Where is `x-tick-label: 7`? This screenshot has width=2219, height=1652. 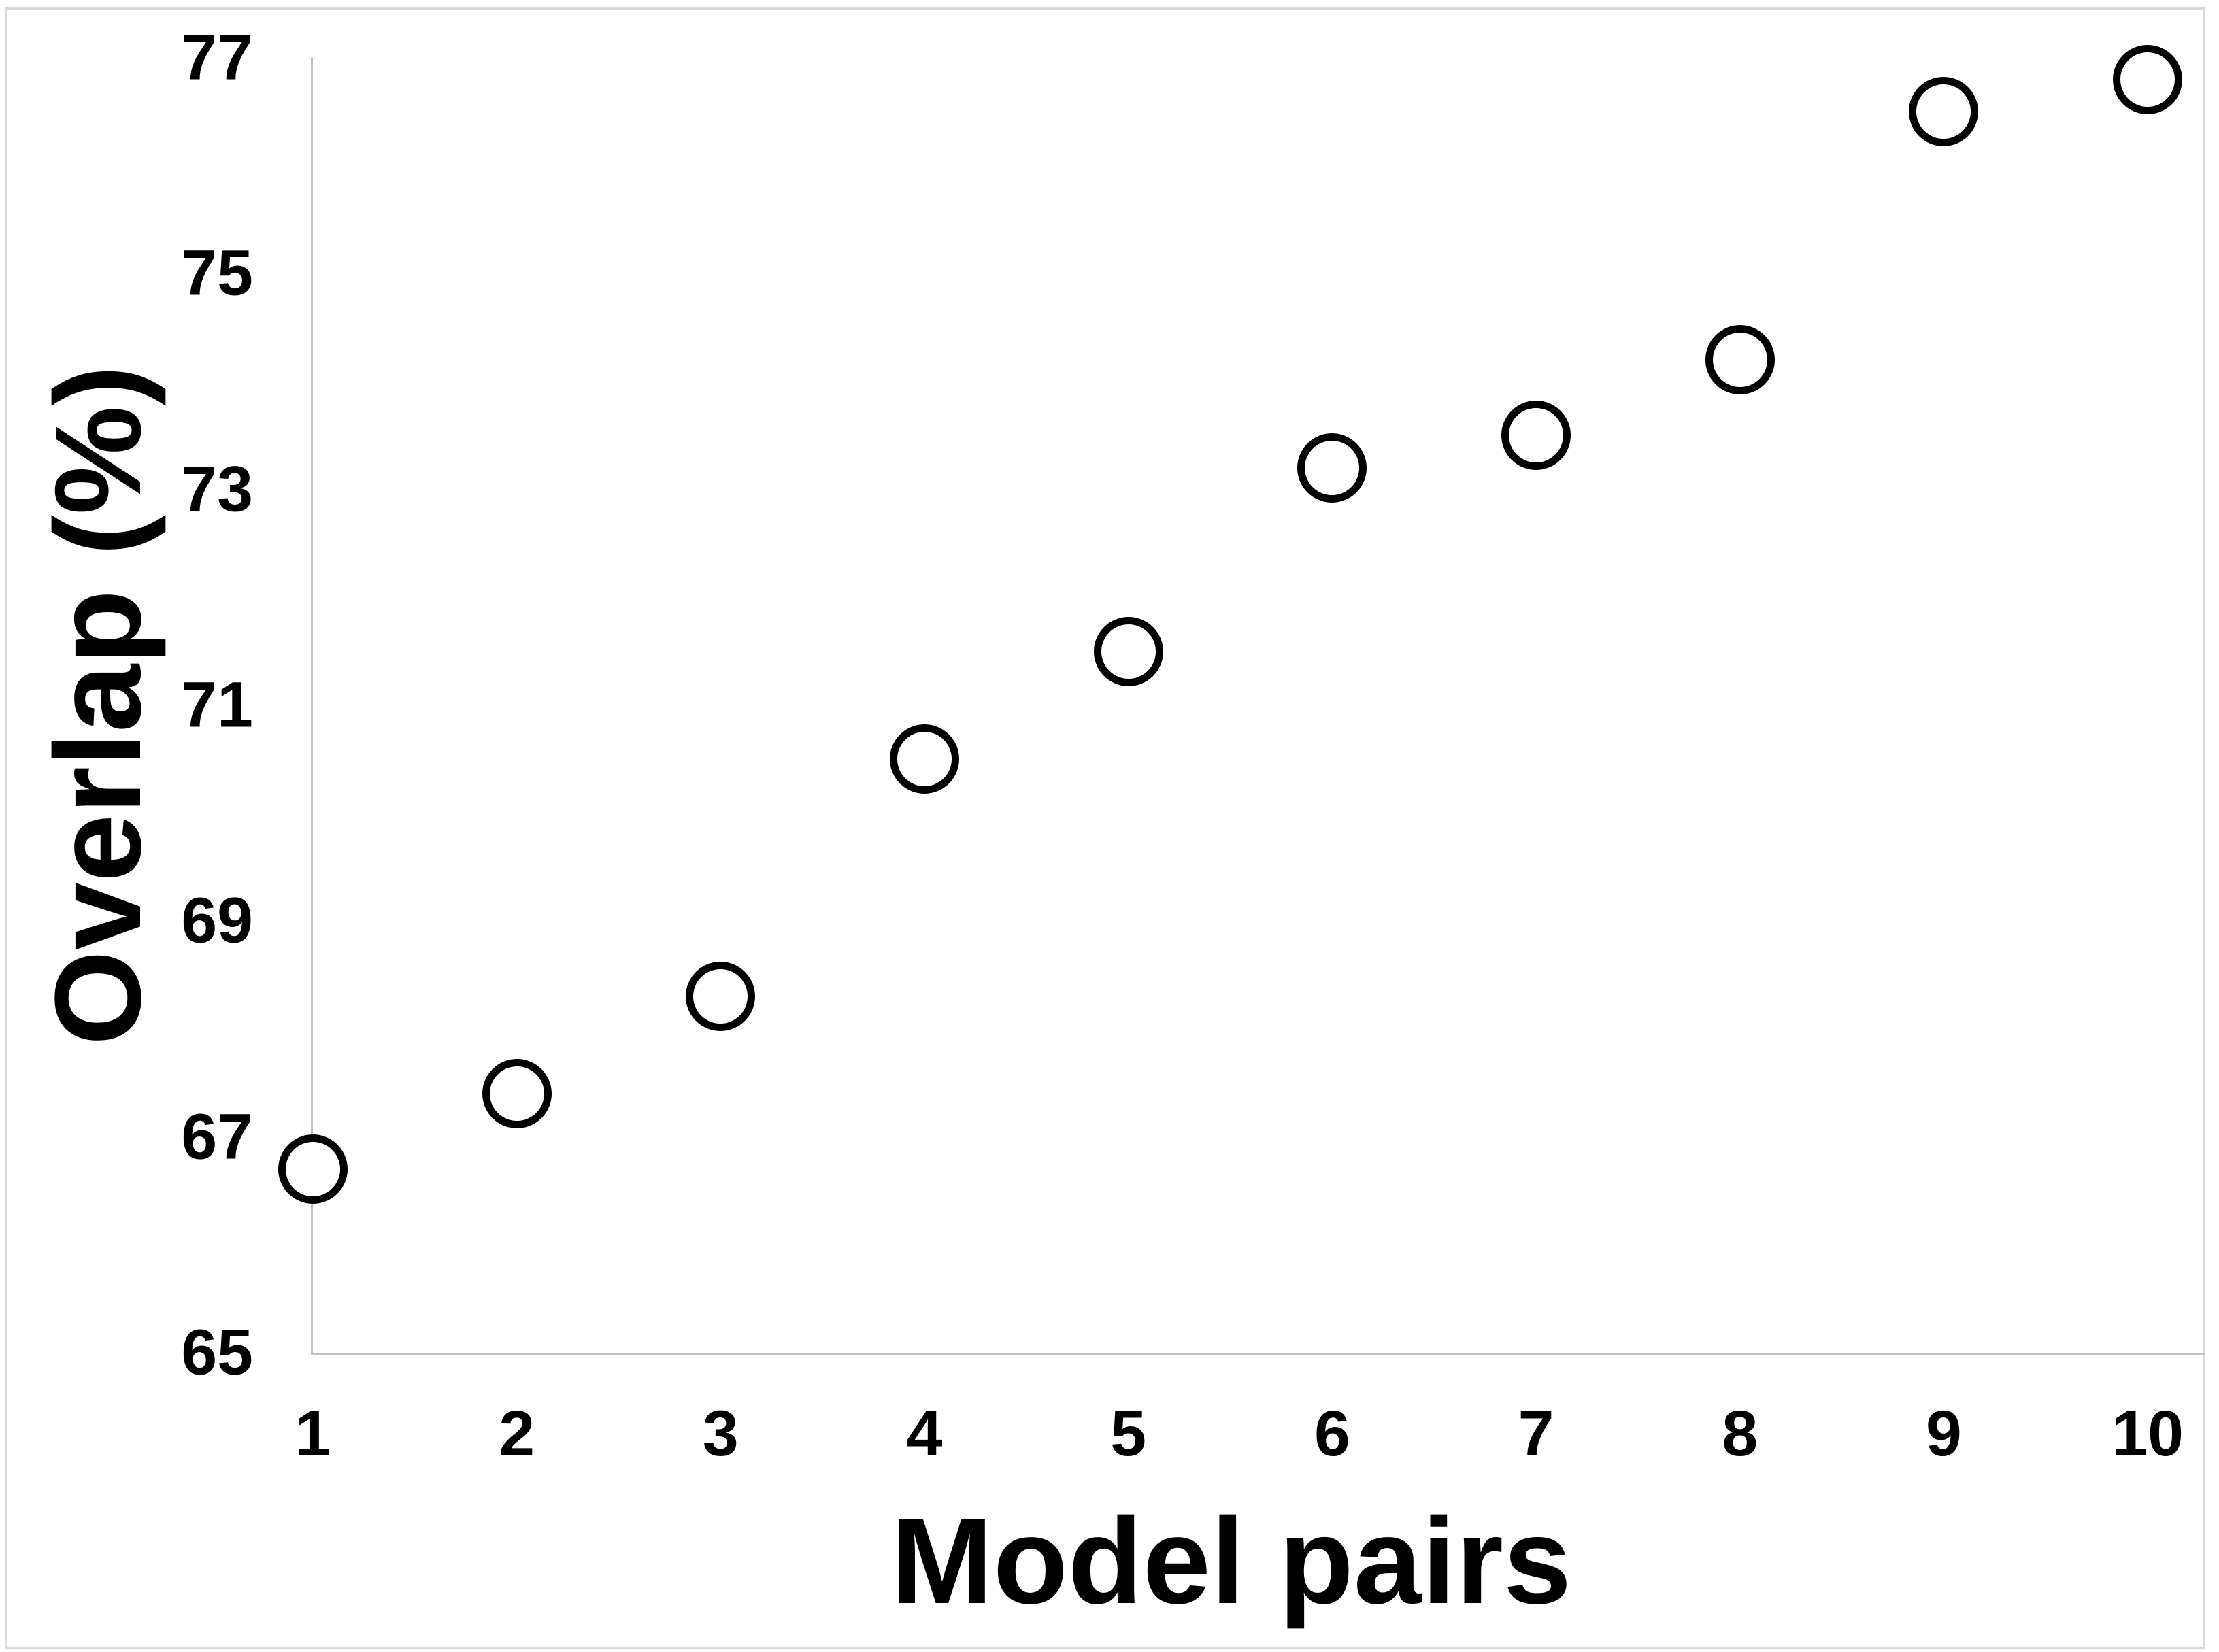
x-tick-label: 7 is located at coordinates (1536, 1434).